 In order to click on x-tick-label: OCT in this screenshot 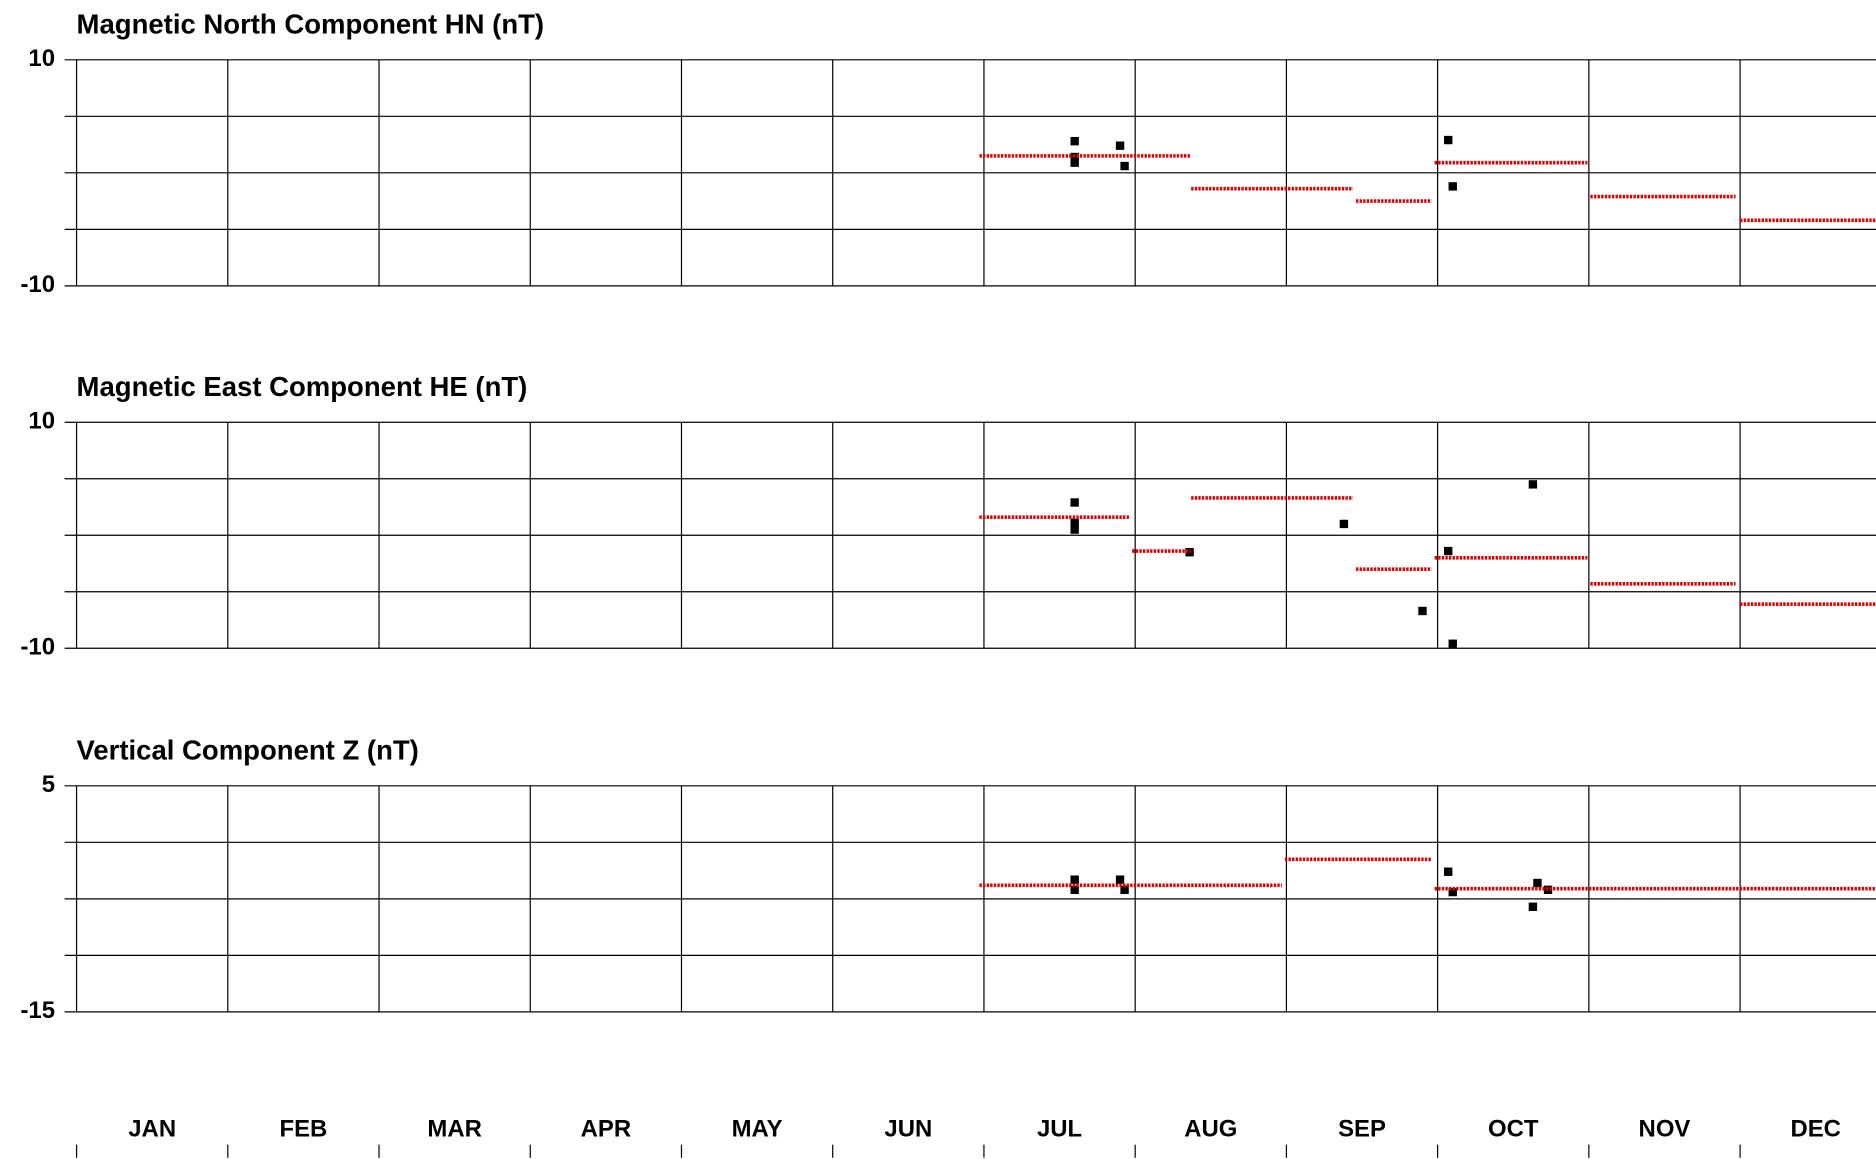, I will do `click(1513, 1129)`.